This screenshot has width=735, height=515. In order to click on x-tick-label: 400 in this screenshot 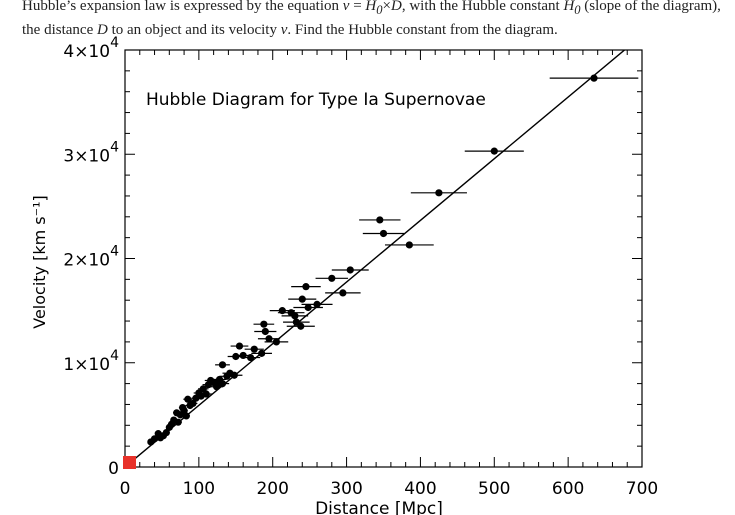, I will do `click(420, 489)`.